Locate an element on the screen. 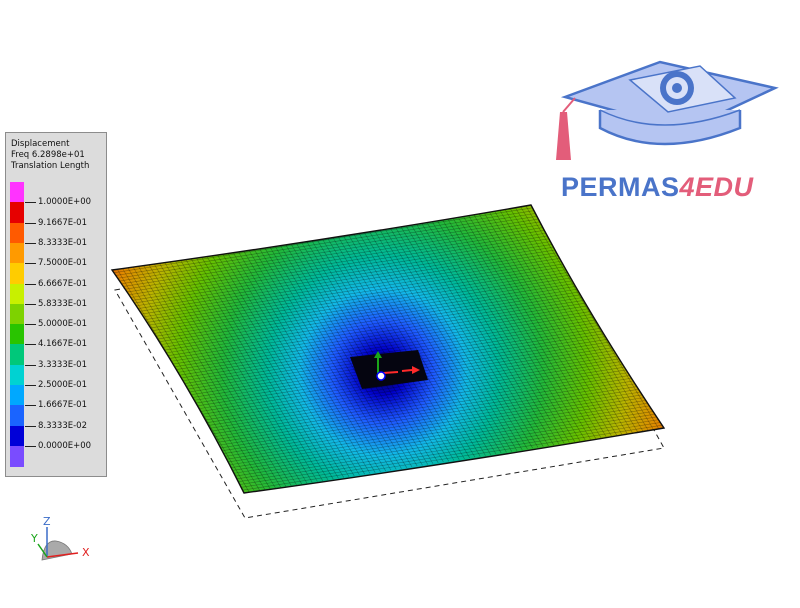 The width and height of the screenshot is (800, 608). logo-text-accent: 4EDU is located at coordinates (716, 187).